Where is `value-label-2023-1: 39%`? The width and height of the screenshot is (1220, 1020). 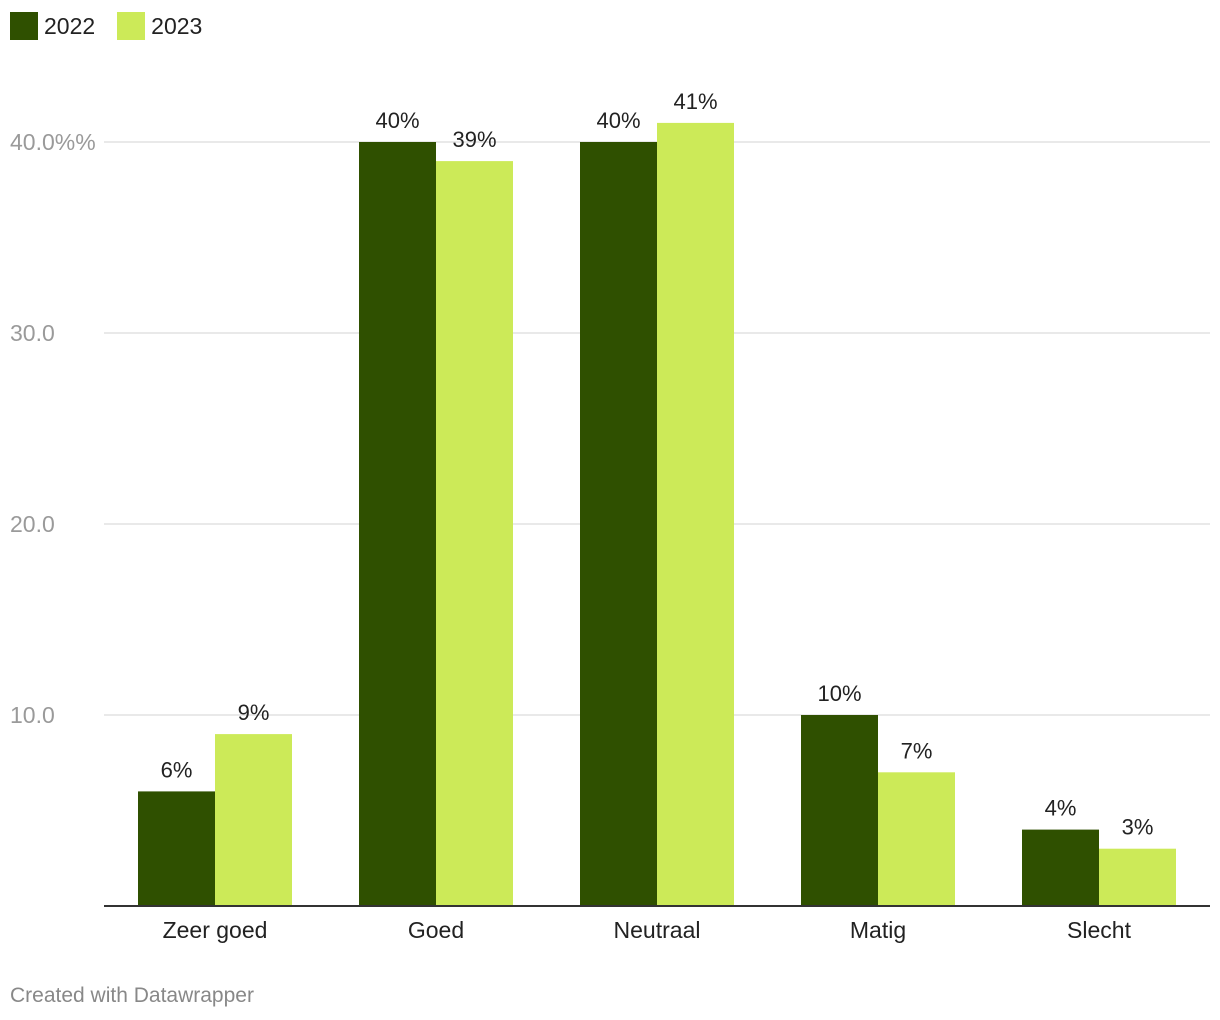 value-label-2023-1: 39% is located at coordinates (474, 139).